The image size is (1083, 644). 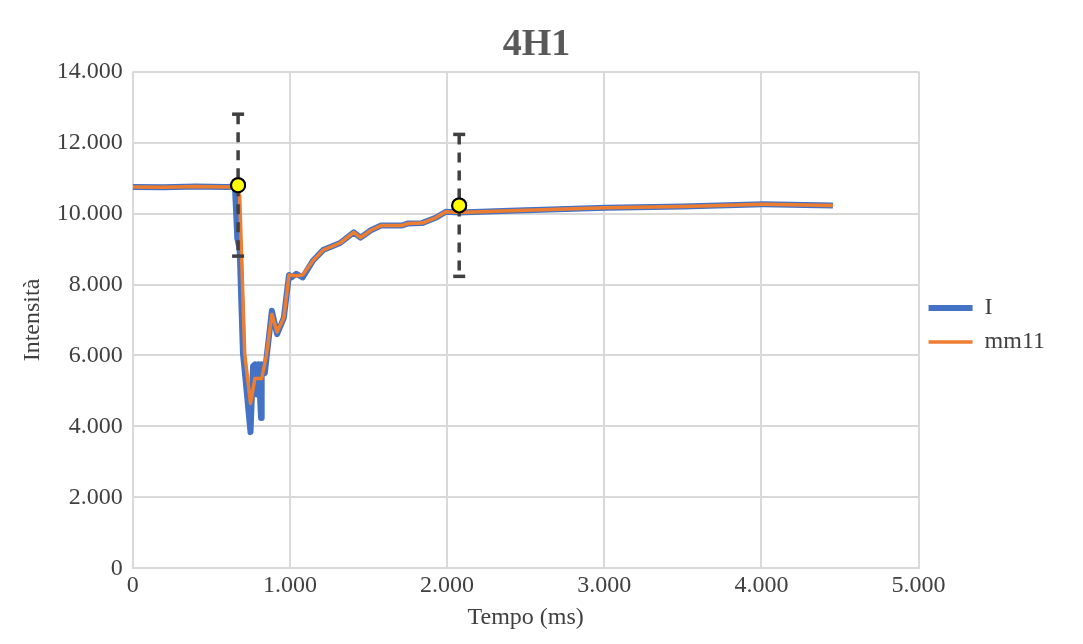 I want to click on chart-title: 4H1, so click(x=536, y=41).